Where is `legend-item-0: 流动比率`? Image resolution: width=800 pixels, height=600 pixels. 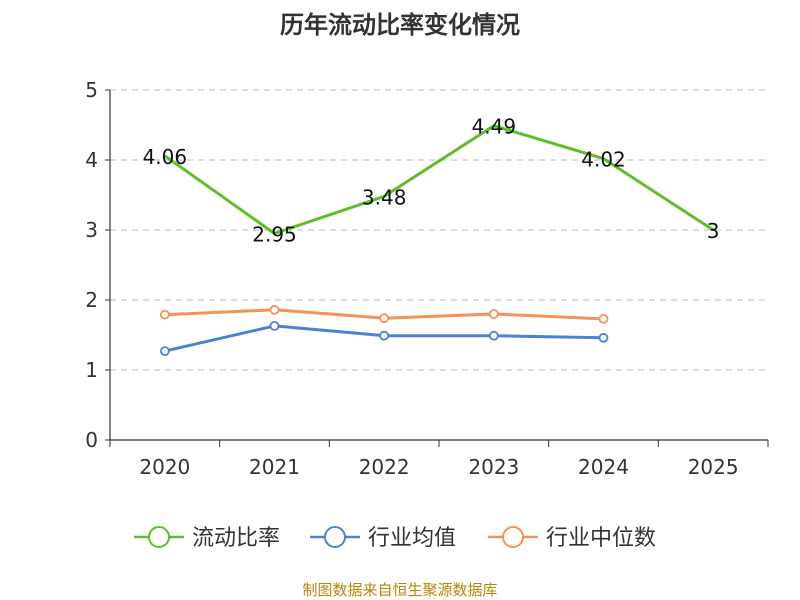
legend-item-0: 流动比率 is located at coordinates (207, 538).